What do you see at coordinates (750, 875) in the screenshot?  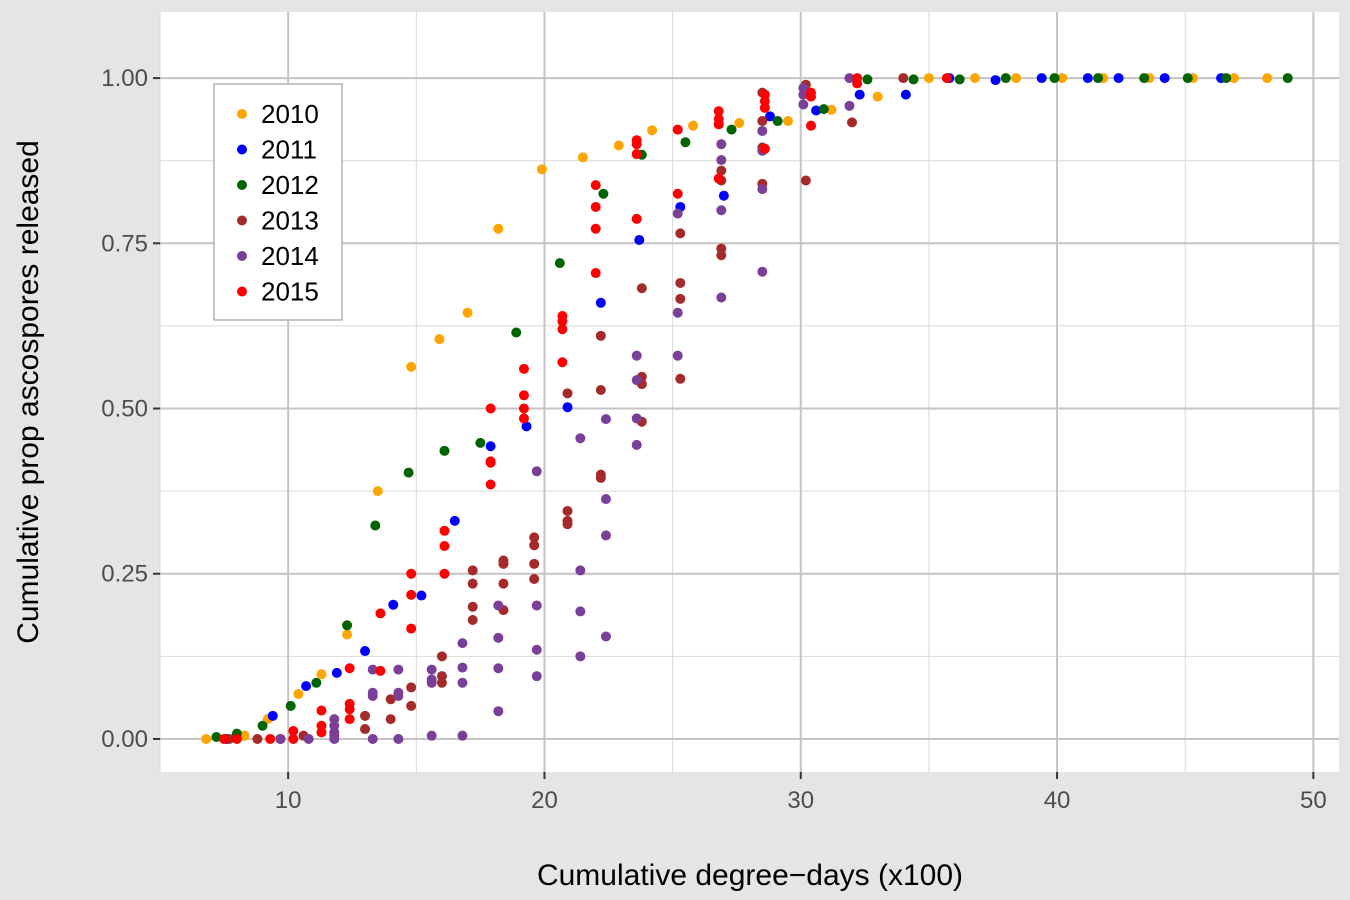 I see `x-axis-title: Cumulative degree−days (x100)` at bounding box center [750, 875].